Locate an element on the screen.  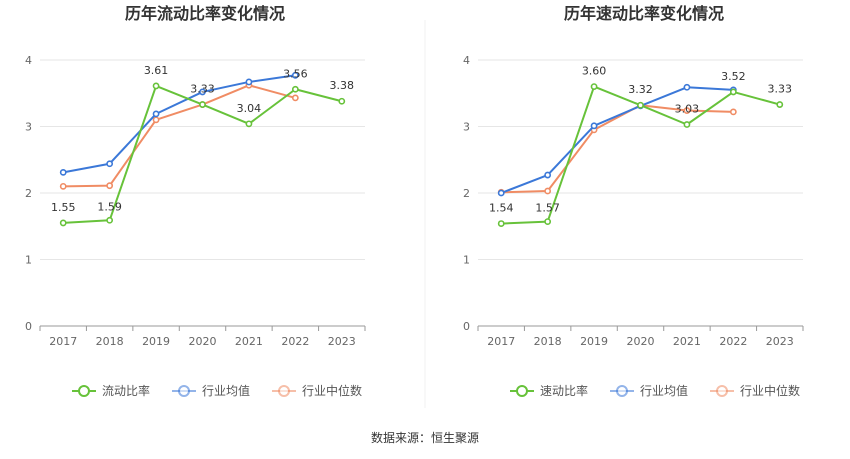
chart1-data-label-2021: 3.04 is located at coordinates (249, 108).